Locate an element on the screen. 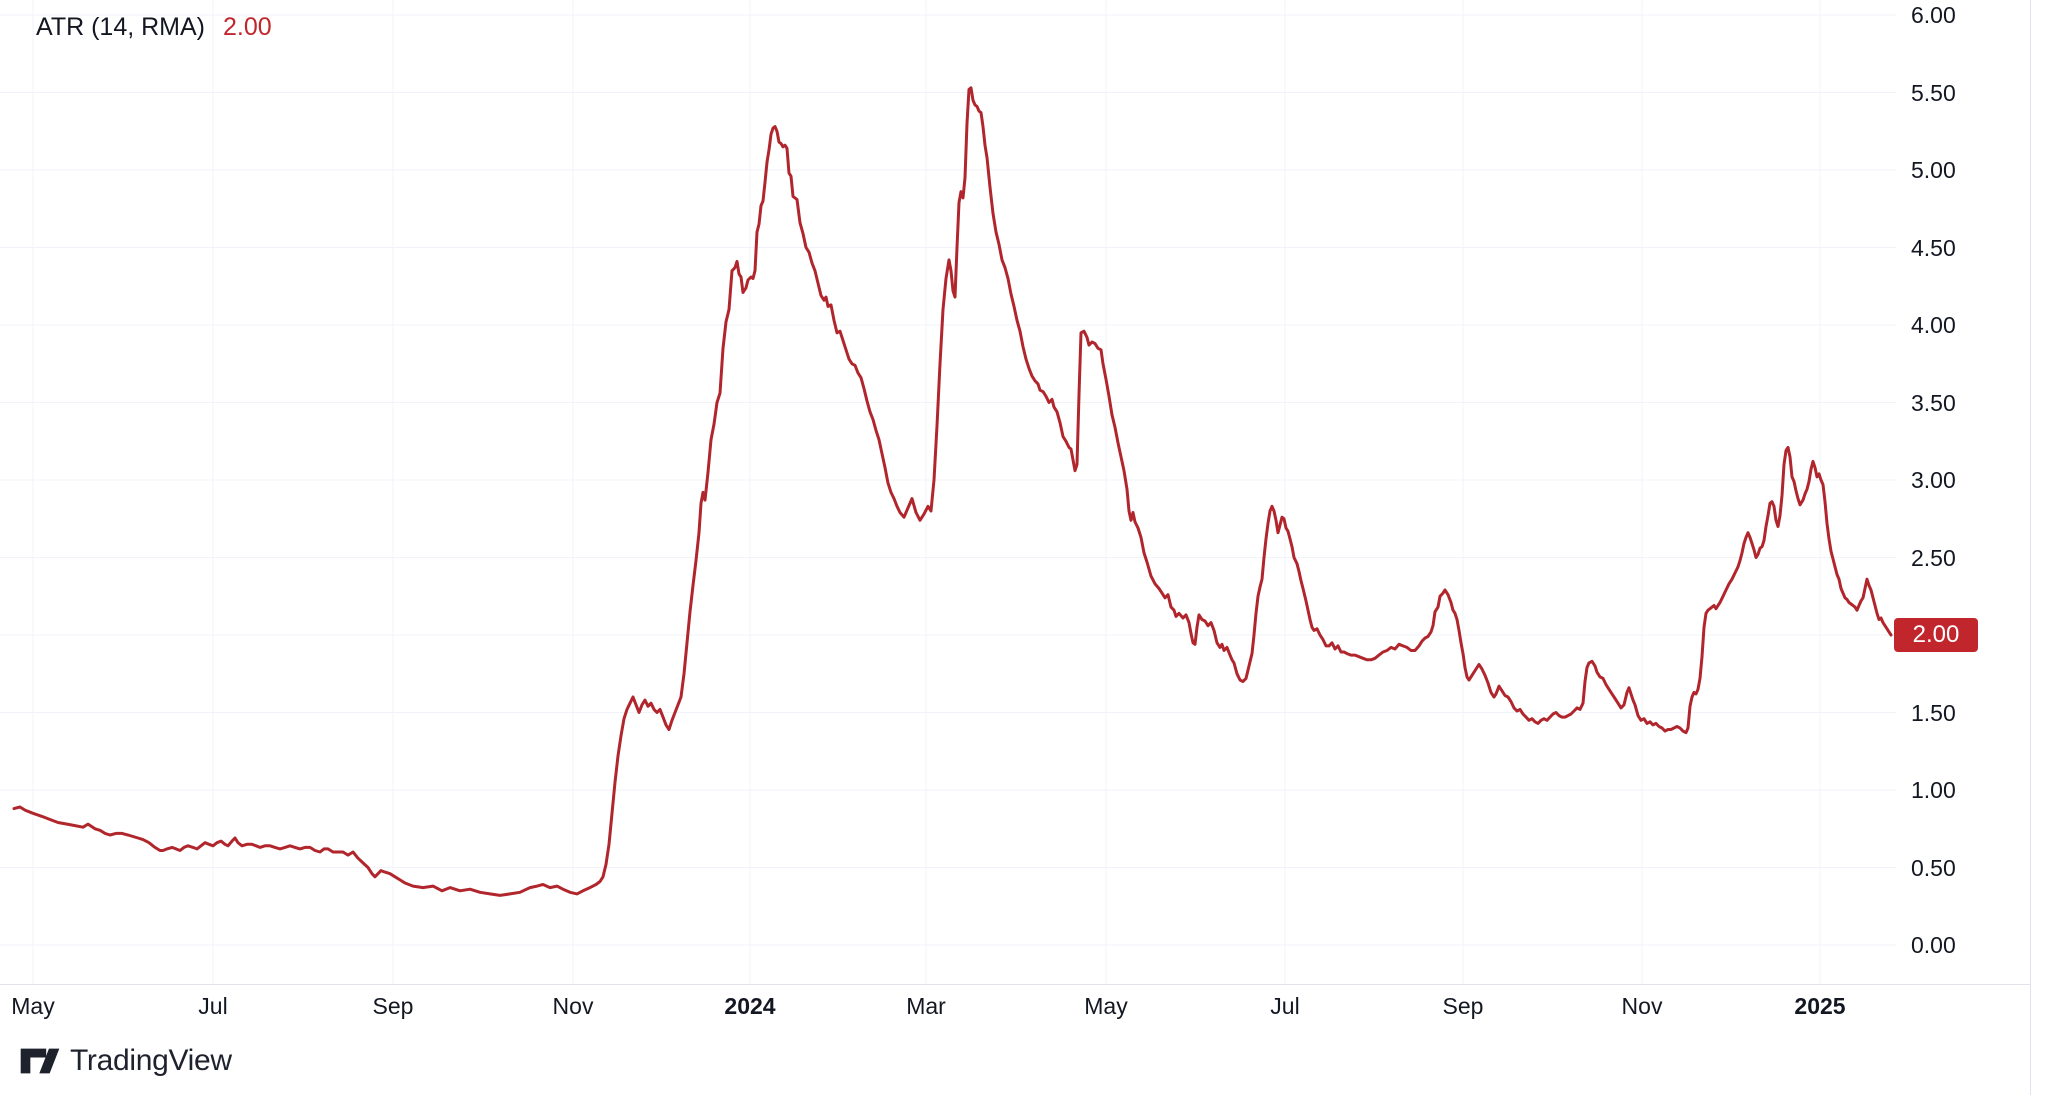 This screenshot has height=1095, width=2048. price-axis-right-border is located at coordinates (2030, 547).